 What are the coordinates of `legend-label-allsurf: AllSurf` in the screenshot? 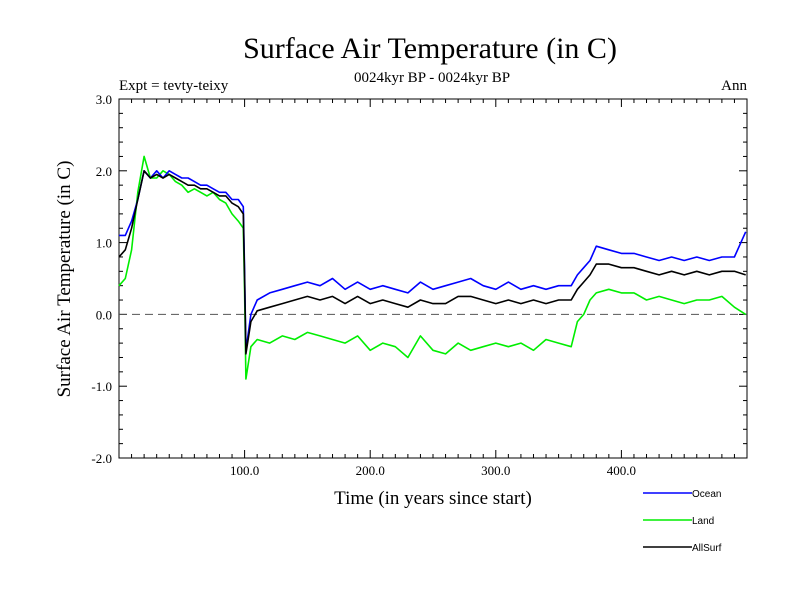 It's located at (707, 548).